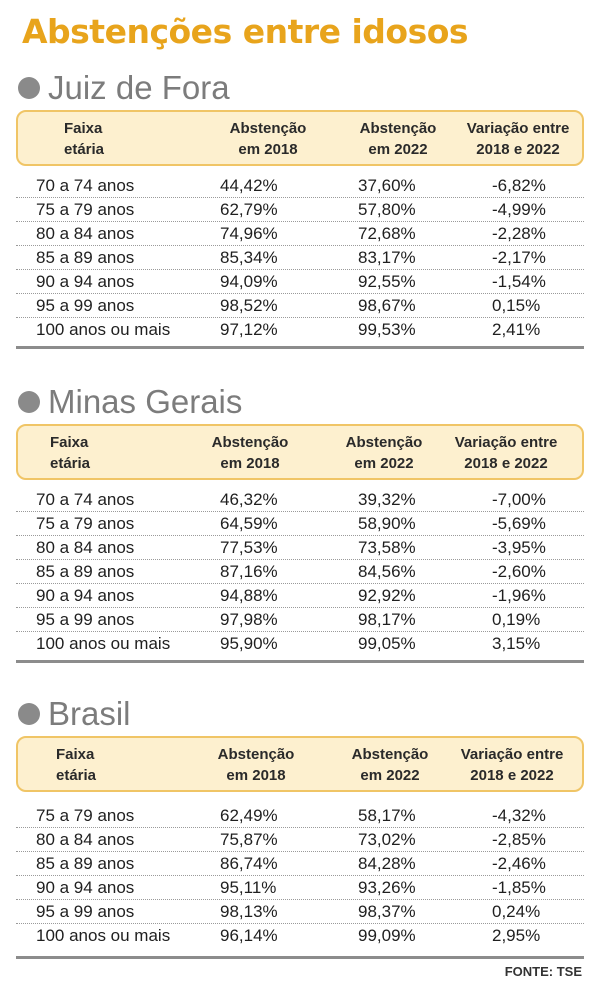 The width and height of the screenshot is (608, 1000). Describe the element at coordinates (249, 499) in the screenshot. I see `cell-abstencao-2018: 46,32%` at that location.